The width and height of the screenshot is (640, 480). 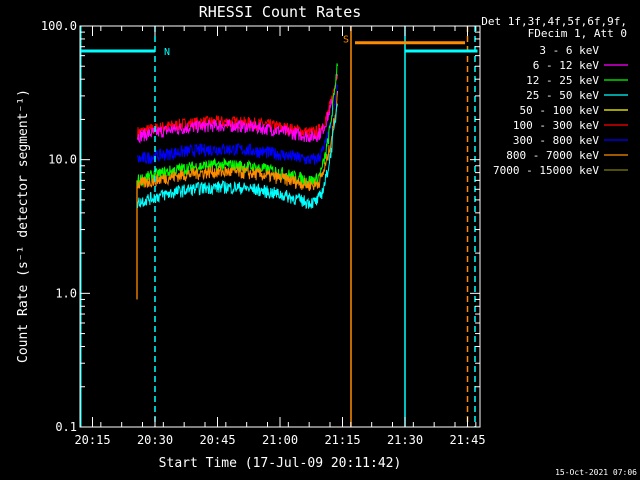 I want to click on y-tick-label: 0.1, so click(x=66, y=427).